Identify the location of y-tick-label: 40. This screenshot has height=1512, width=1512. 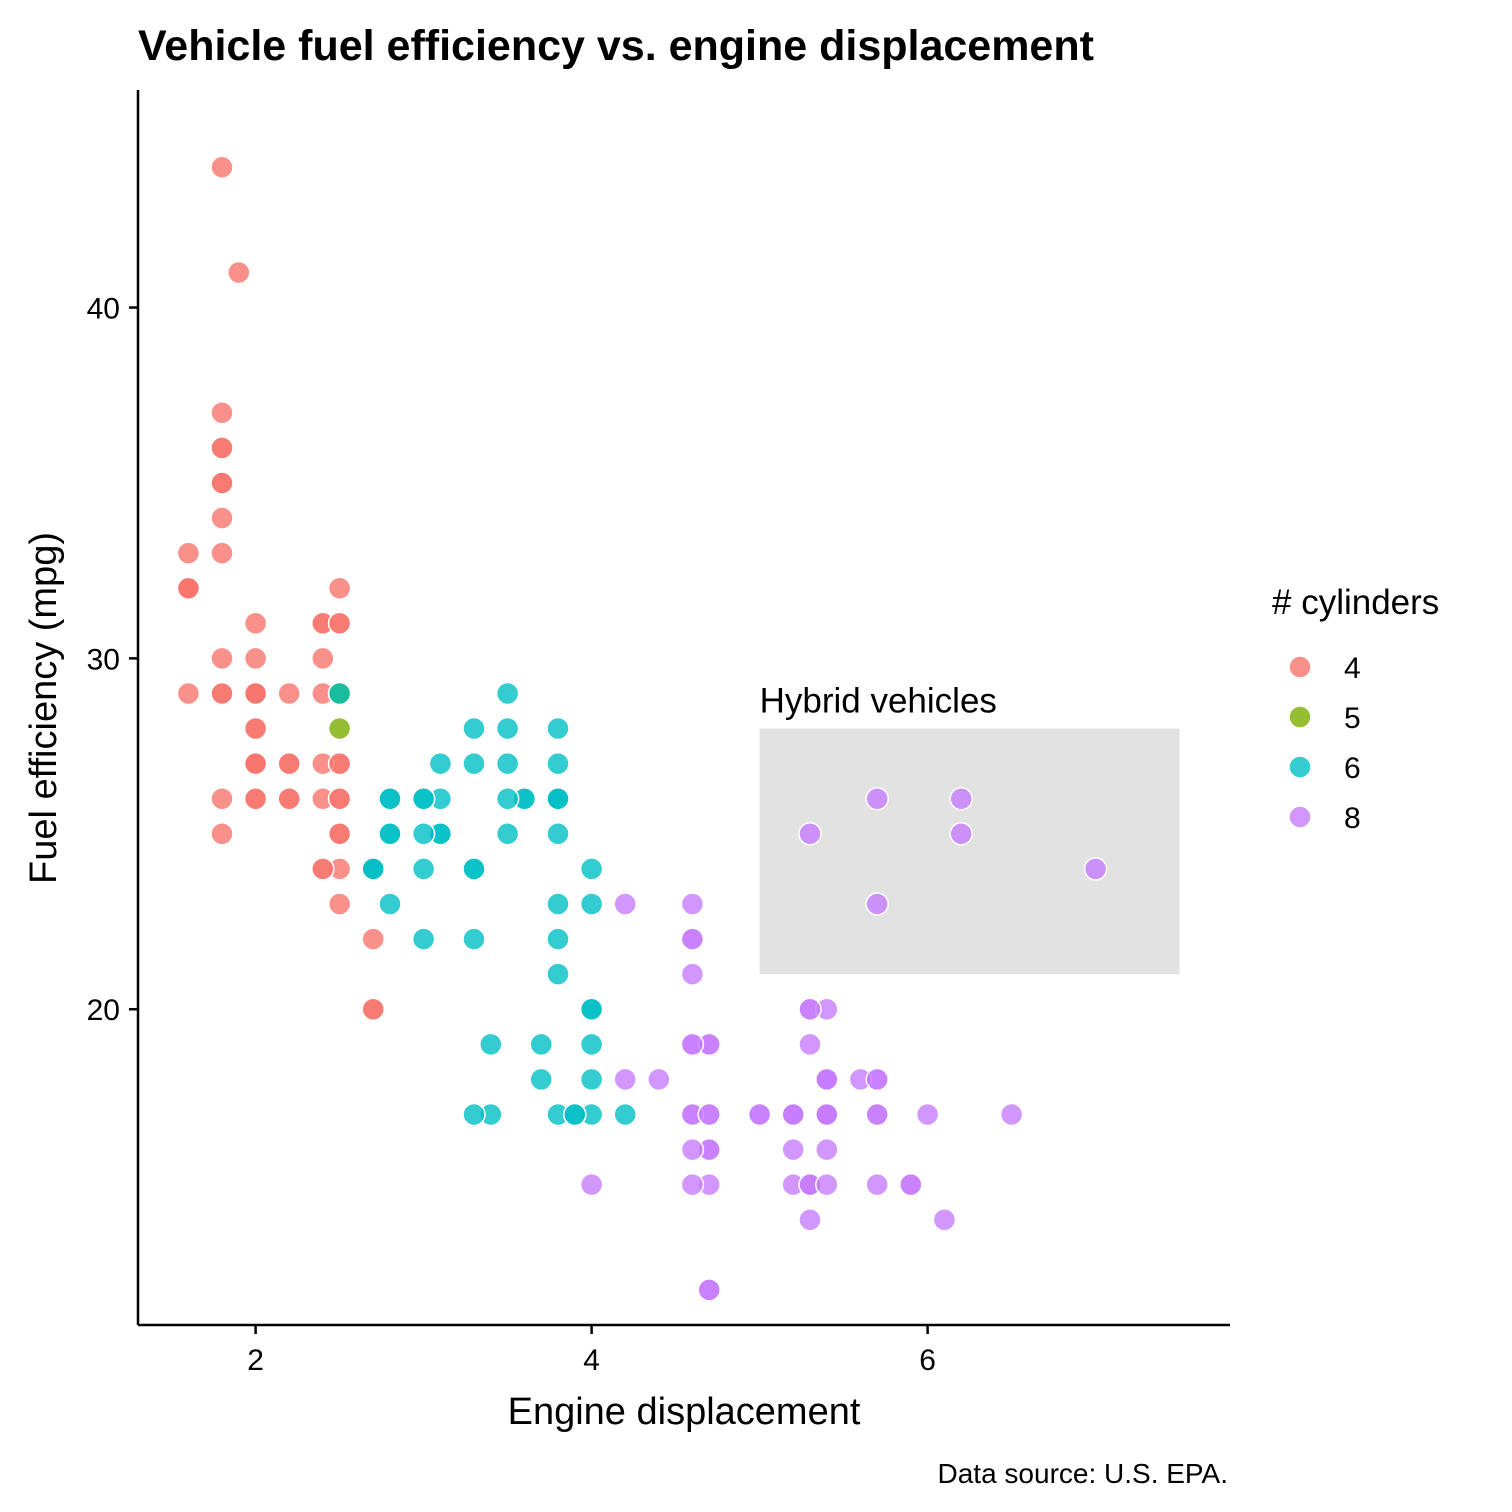
(103, 309).